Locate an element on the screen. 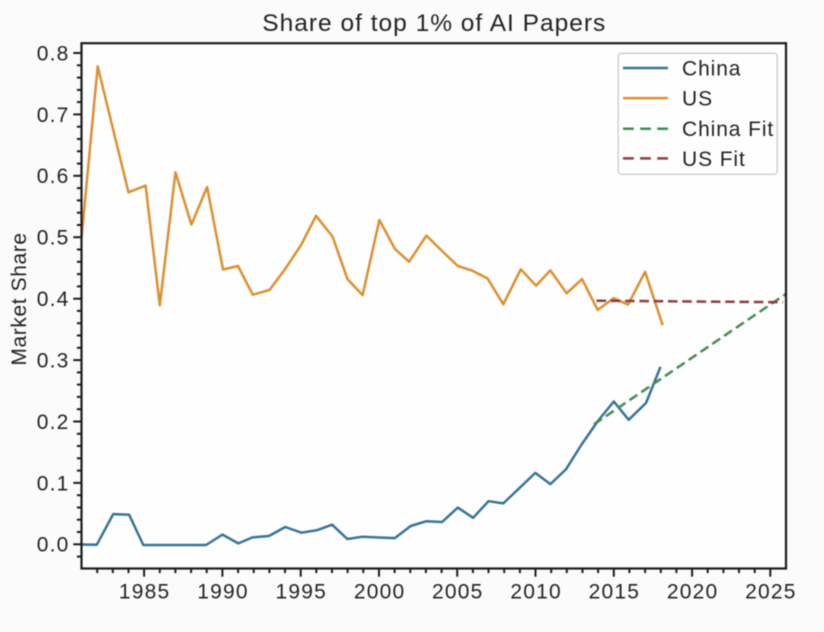  svg-text: 2015 is located at coordinates (615, 592).